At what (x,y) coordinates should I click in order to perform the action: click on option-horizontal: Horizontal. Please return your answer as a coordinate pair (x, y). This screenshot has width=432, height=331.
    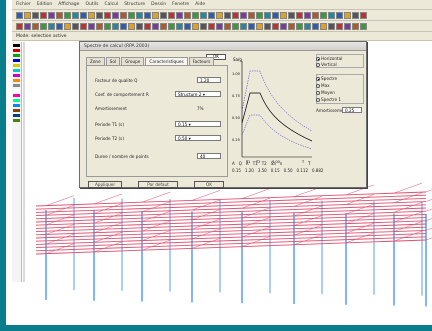
    Looking at the image, I should click on (329, 58).